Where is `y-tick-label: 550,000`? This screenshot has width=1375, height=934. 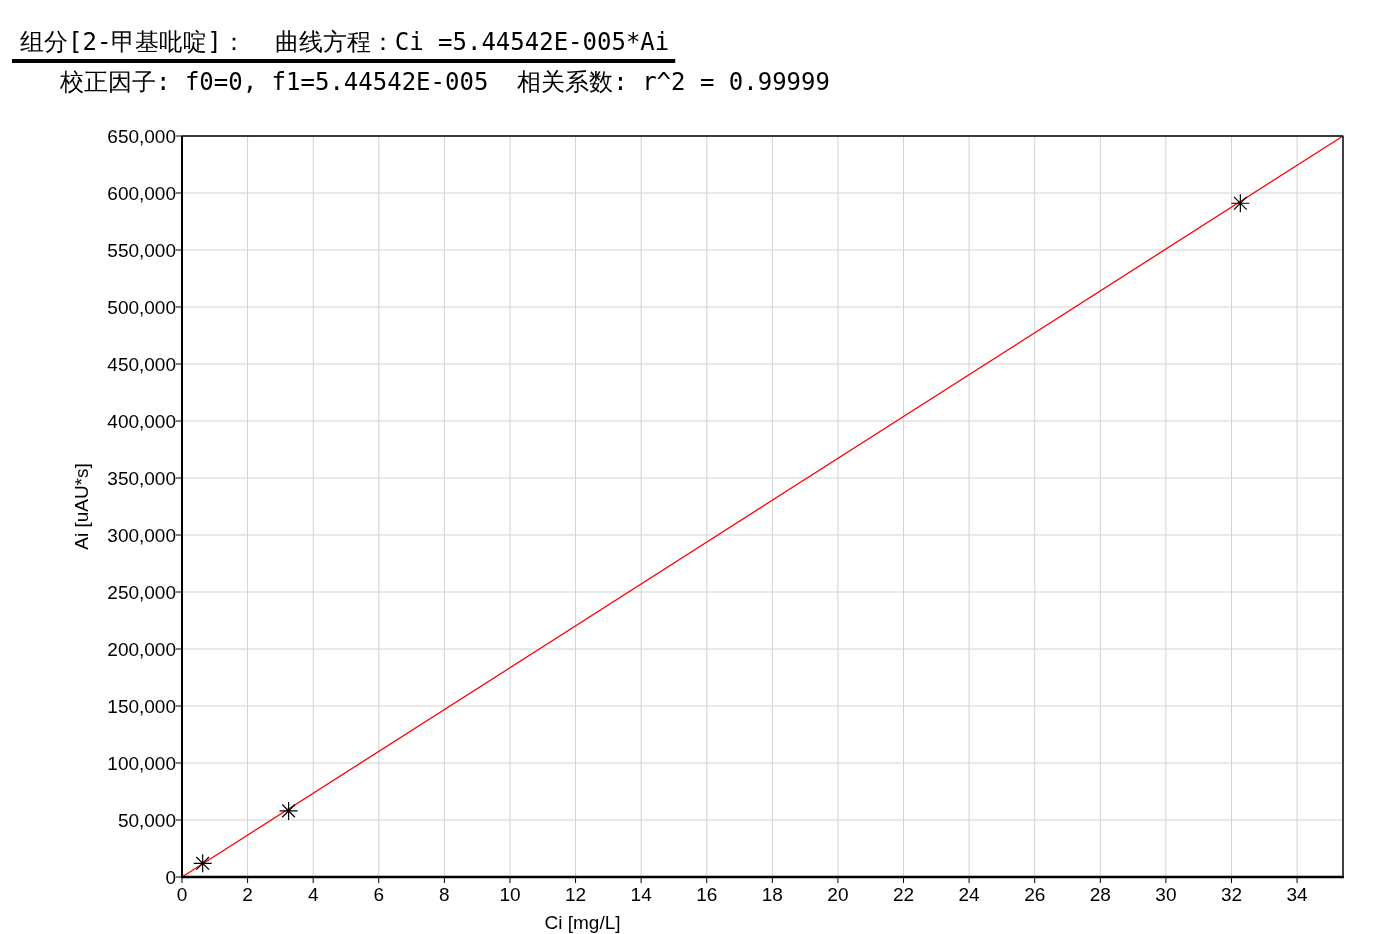
y-tick-label: 550,000 is located at coordinates (141, 250).